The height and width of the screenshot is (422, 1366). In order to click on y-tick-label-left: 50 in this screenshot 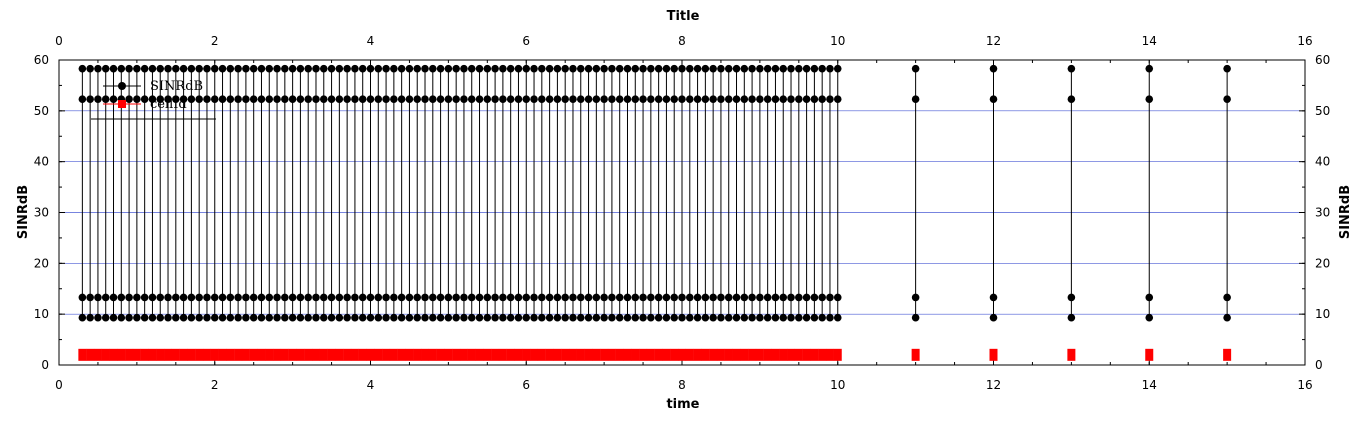, I will do `click(41, 111)`.